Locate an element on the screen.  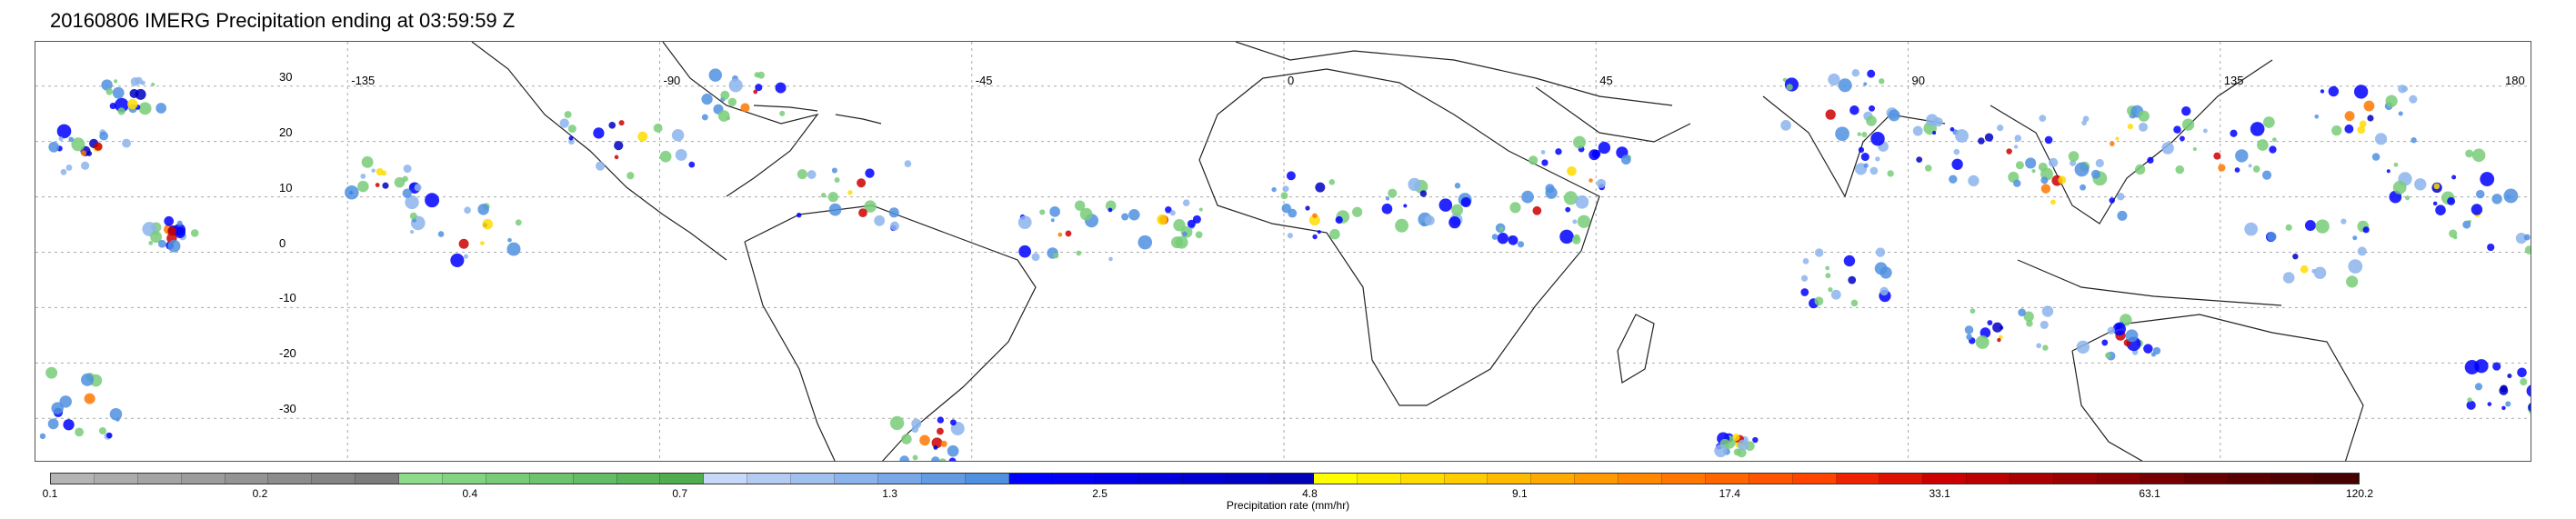
colorbar-tick-label: 1.3 is located at coordinates (889, 493).